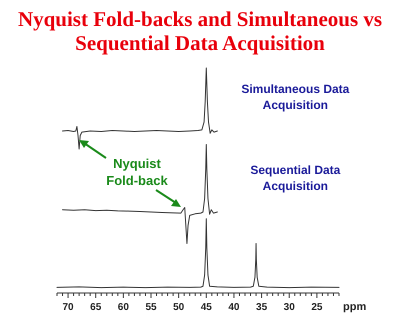 Image resolution: width=400 pixels, height=323 pixels. Describe the element at coordinates (179, 307) in the screenshot. I see `x-tick-label: 50` at that location.